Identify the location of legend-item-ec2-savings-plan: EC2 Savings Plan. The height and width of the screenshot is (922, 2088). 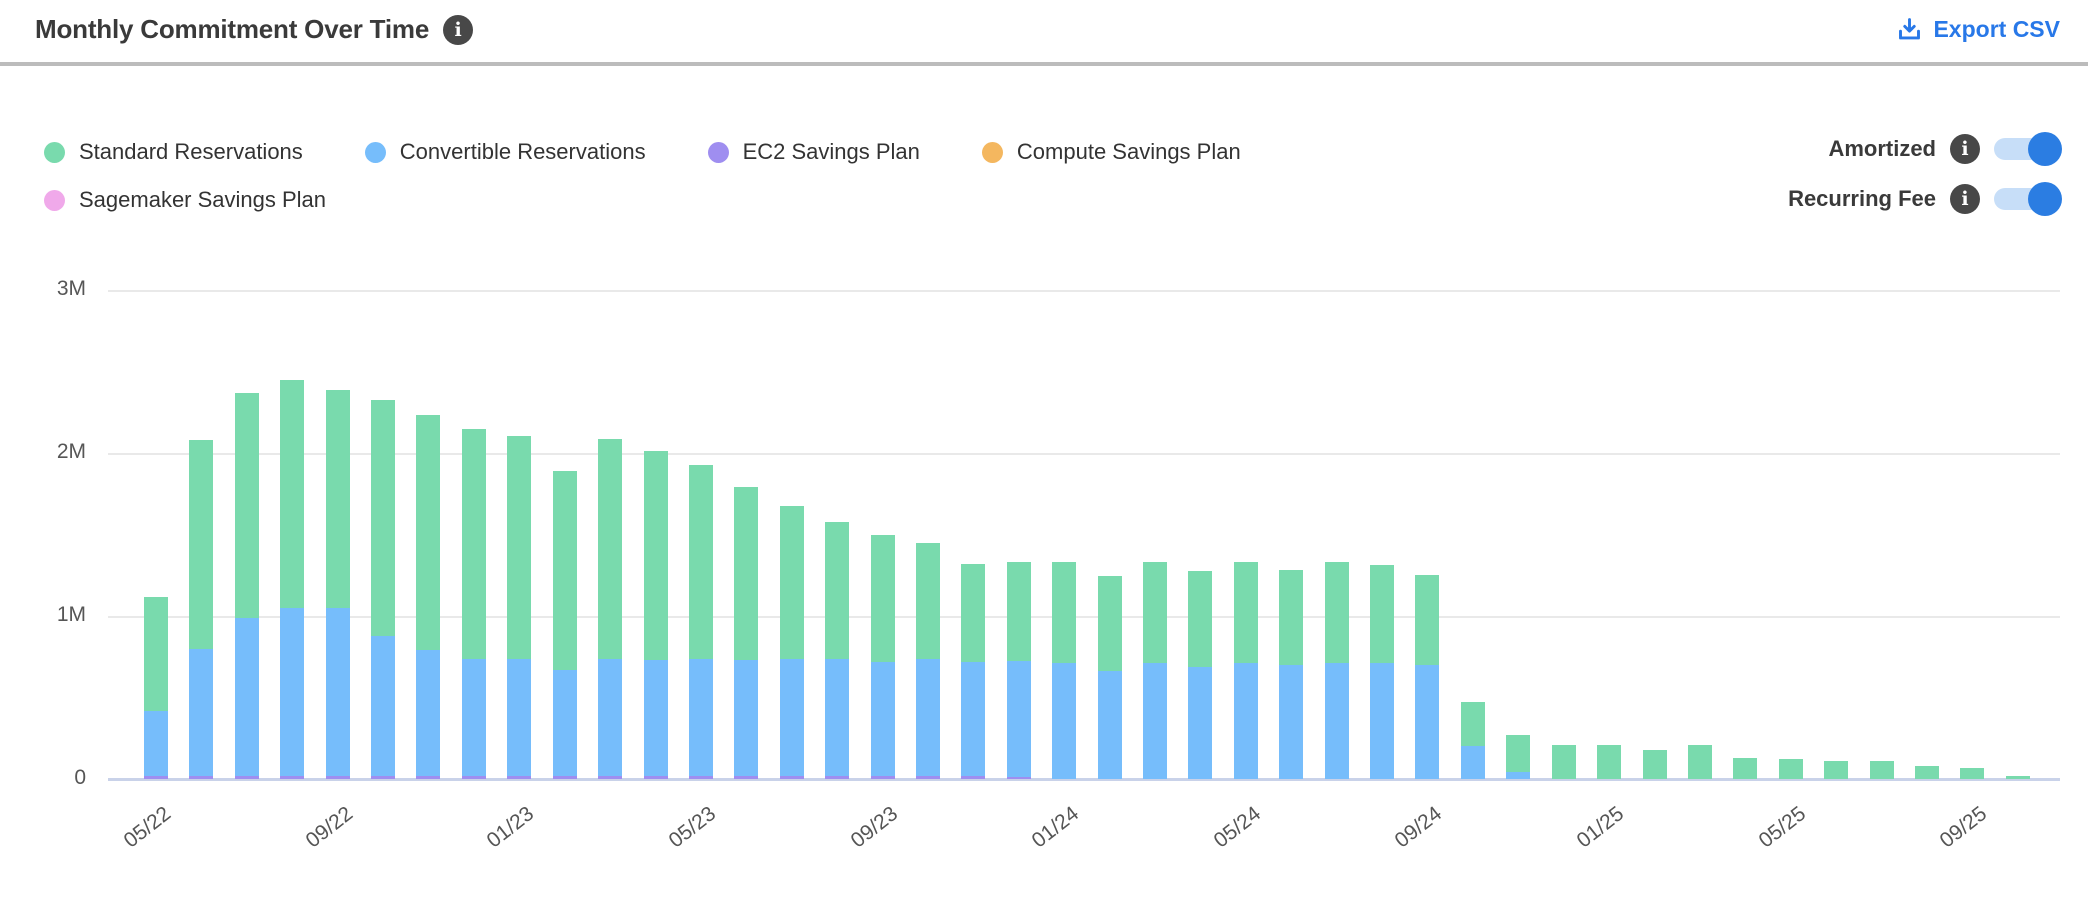
(813, 152).